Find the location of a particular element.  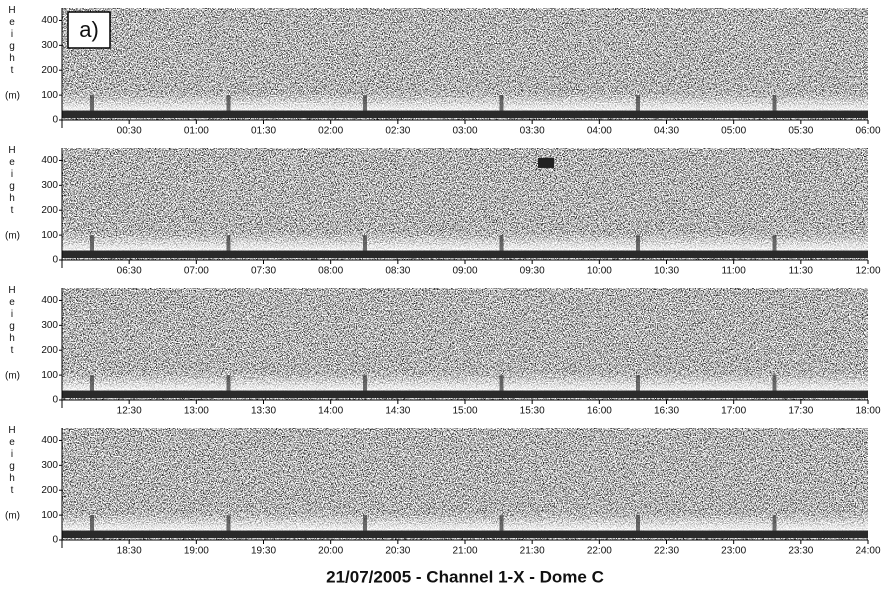

x-tick-label: 08:00 is located at coordinates (330, 271).